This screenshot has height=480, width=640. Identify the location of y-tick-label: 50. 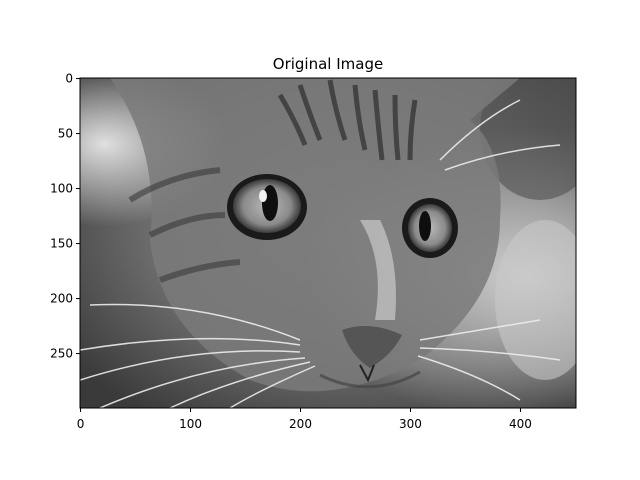
(65, 134).